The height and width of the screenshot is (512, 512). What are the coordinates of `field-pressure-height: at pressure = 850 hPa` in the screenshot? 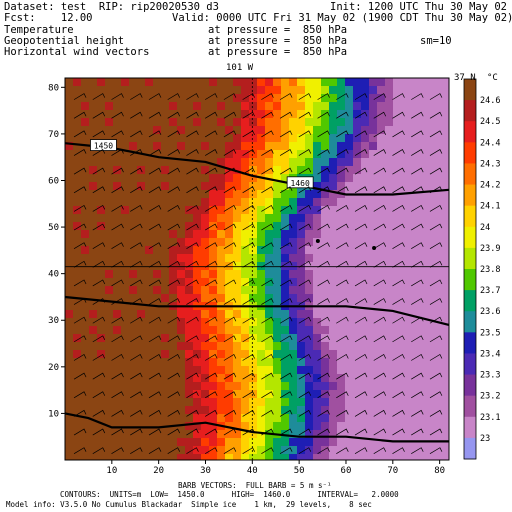 It's located at (278, 41).